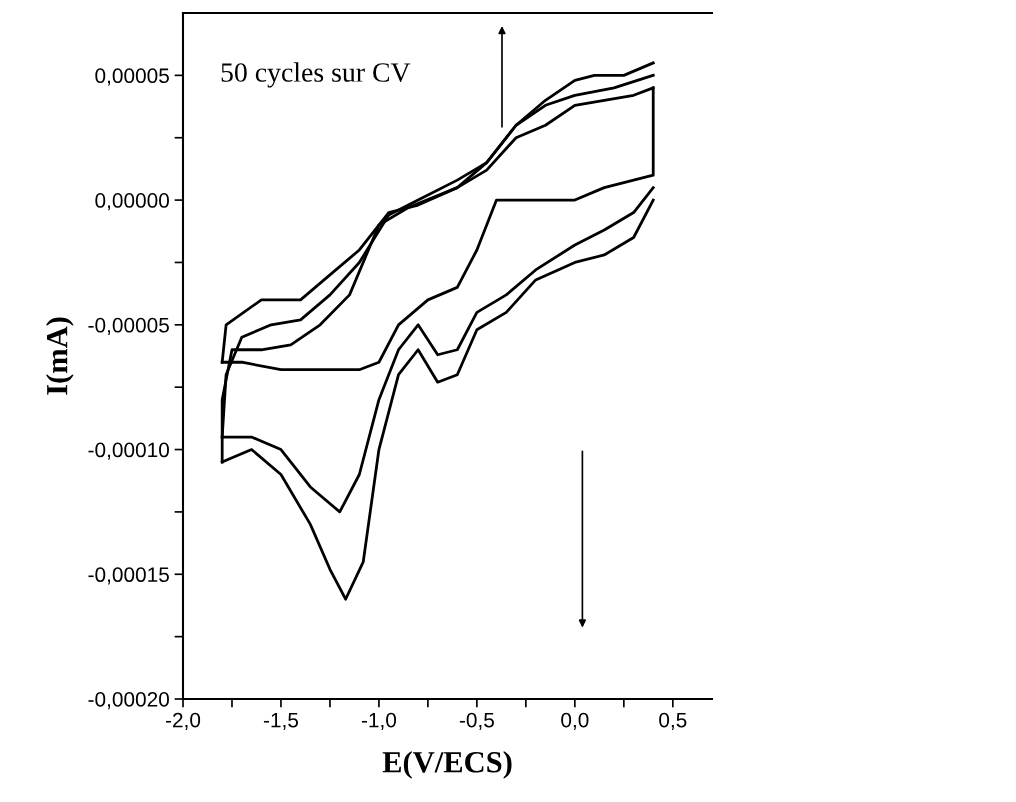 The width and height of the screenshot is (1016, 802). Describe the element at coordinates (316, 75) in the screenshot. I see `annotation: 50 cycles sur CV` at that location.